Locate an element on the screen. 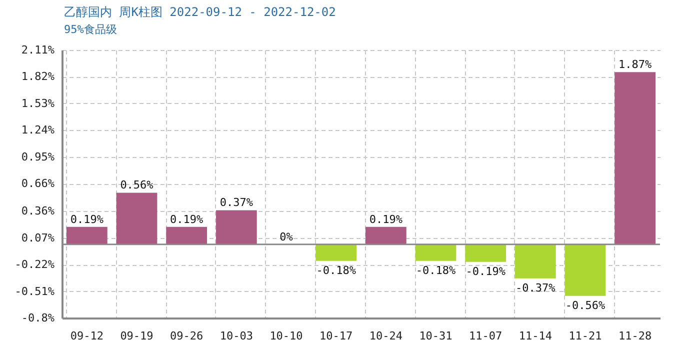 Image resolution: width=700 pixels, height=350 pixels. x-tick-label: 11-28 is located at coordinates (635, 336).